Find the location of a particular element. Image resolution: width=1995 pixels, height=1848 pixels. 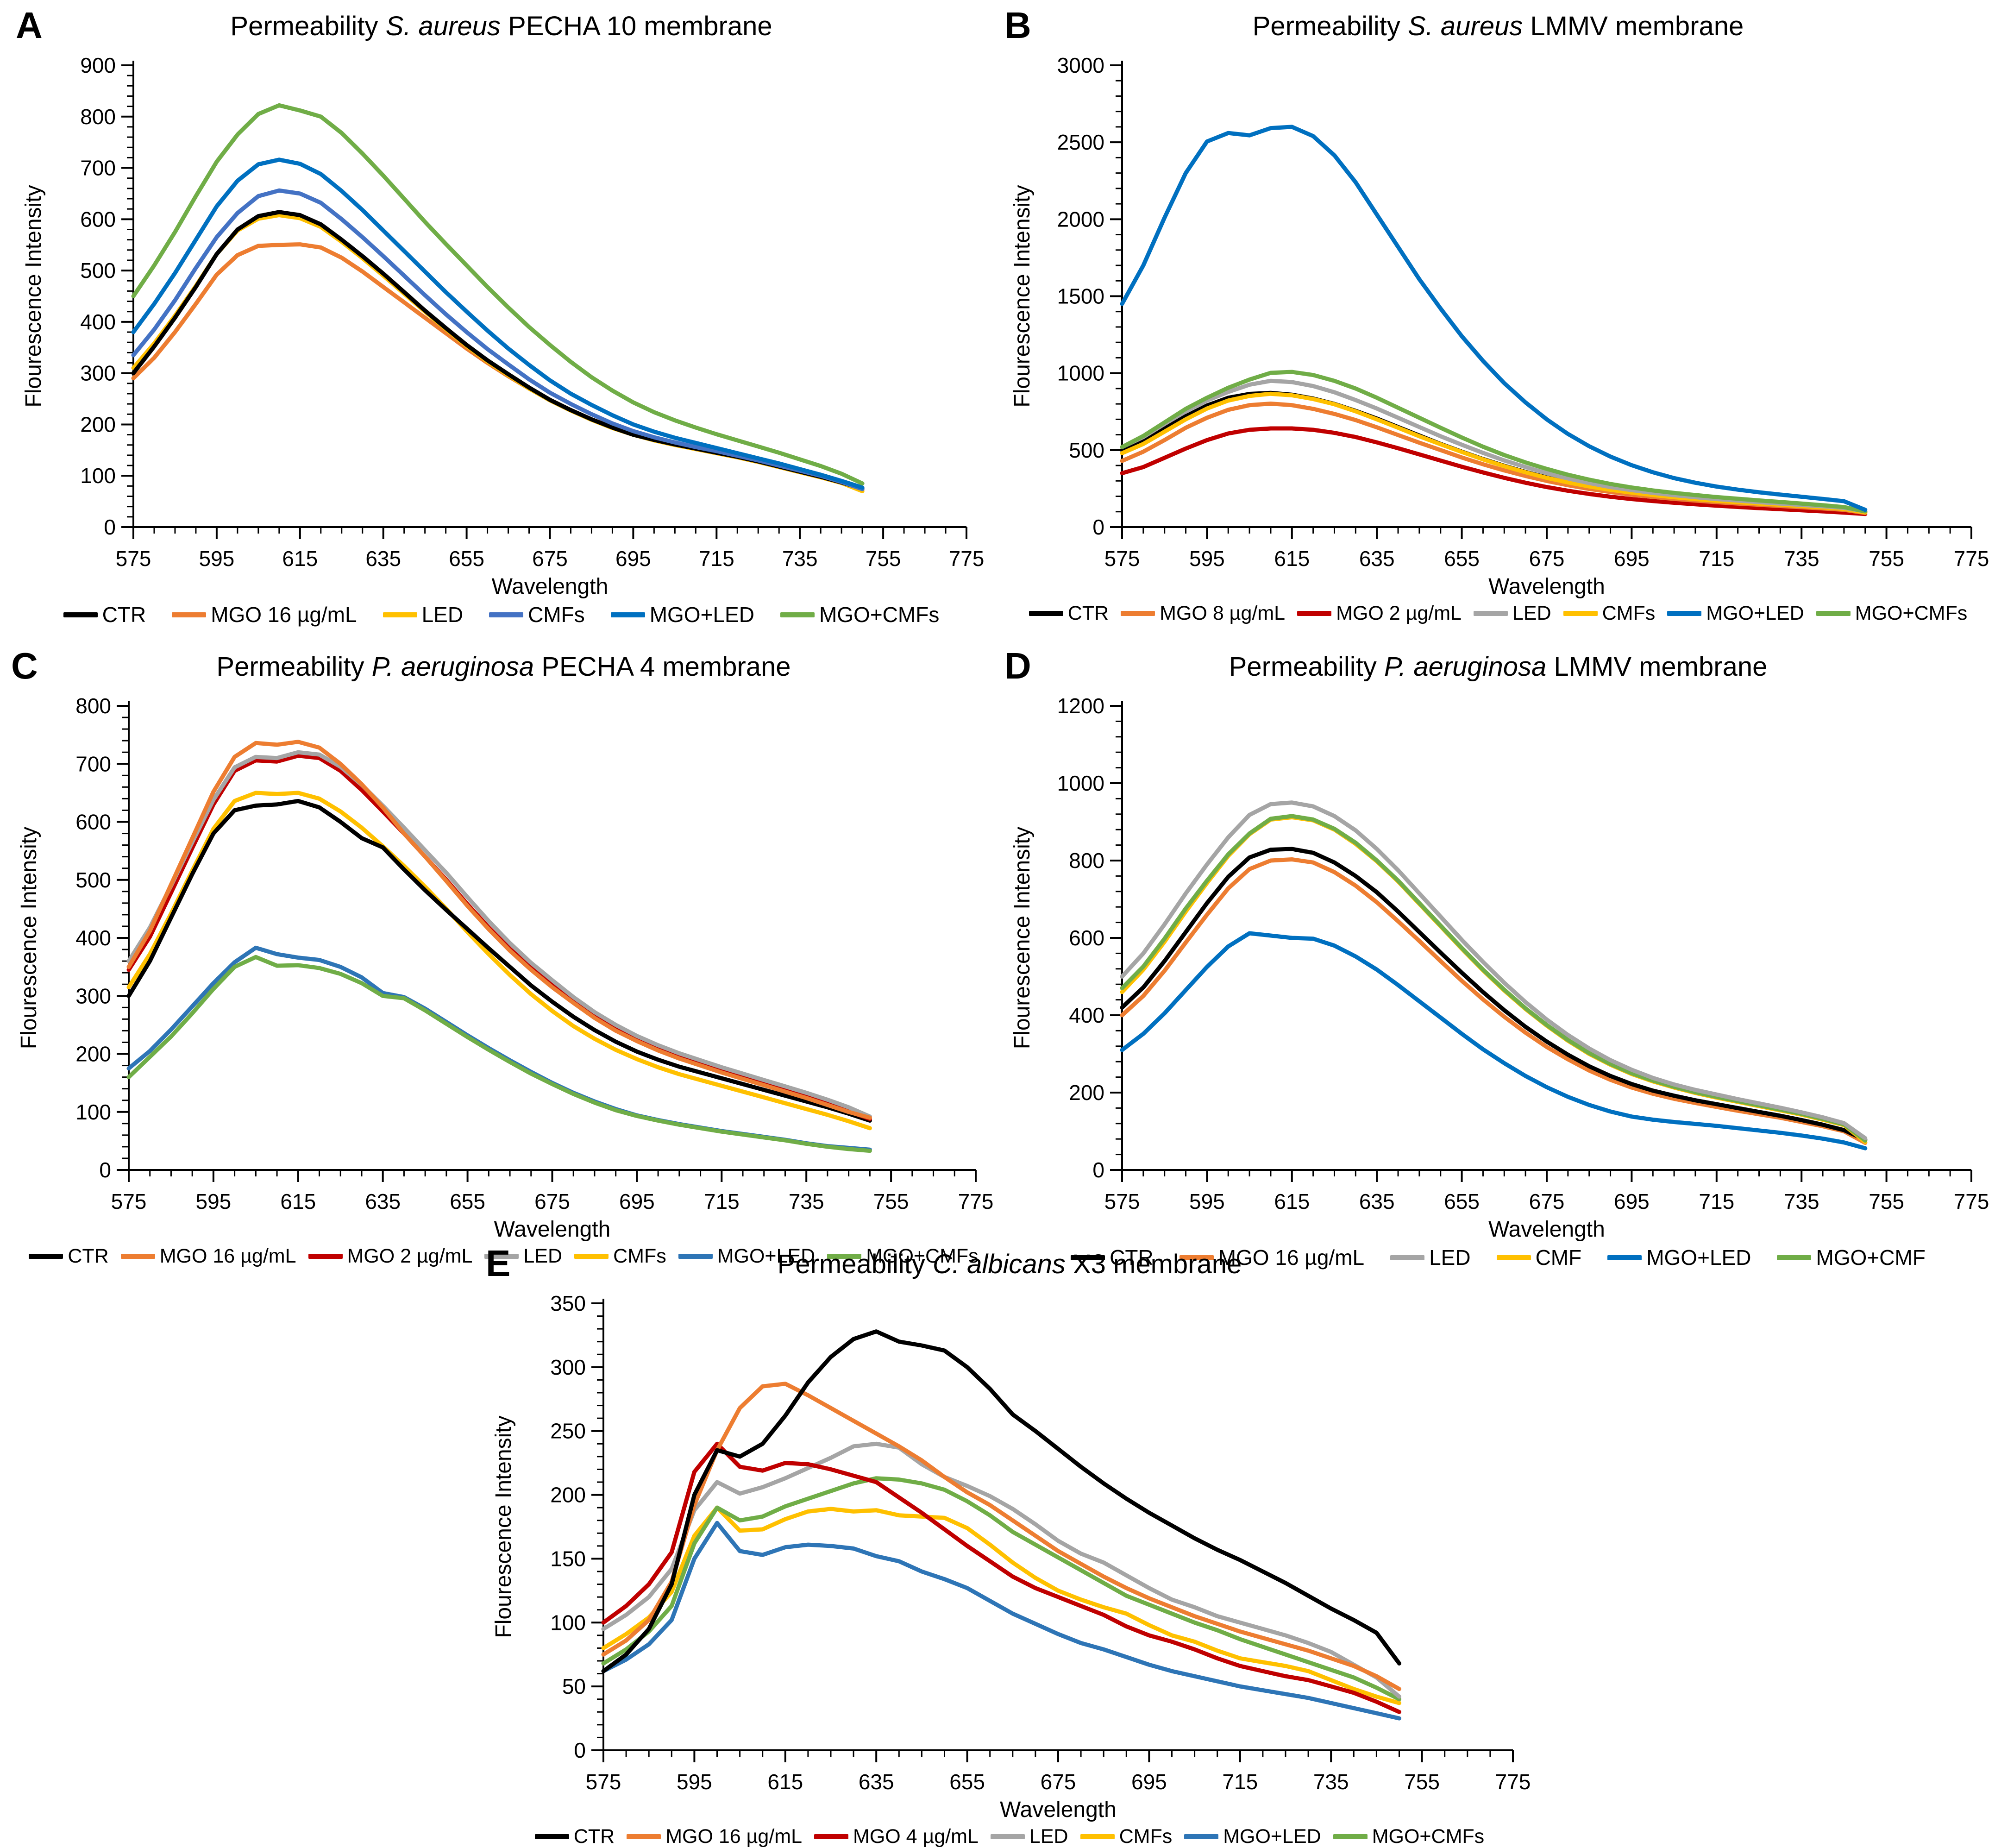

series-line-MGO+CMF is located at coordinates (1494, 978).